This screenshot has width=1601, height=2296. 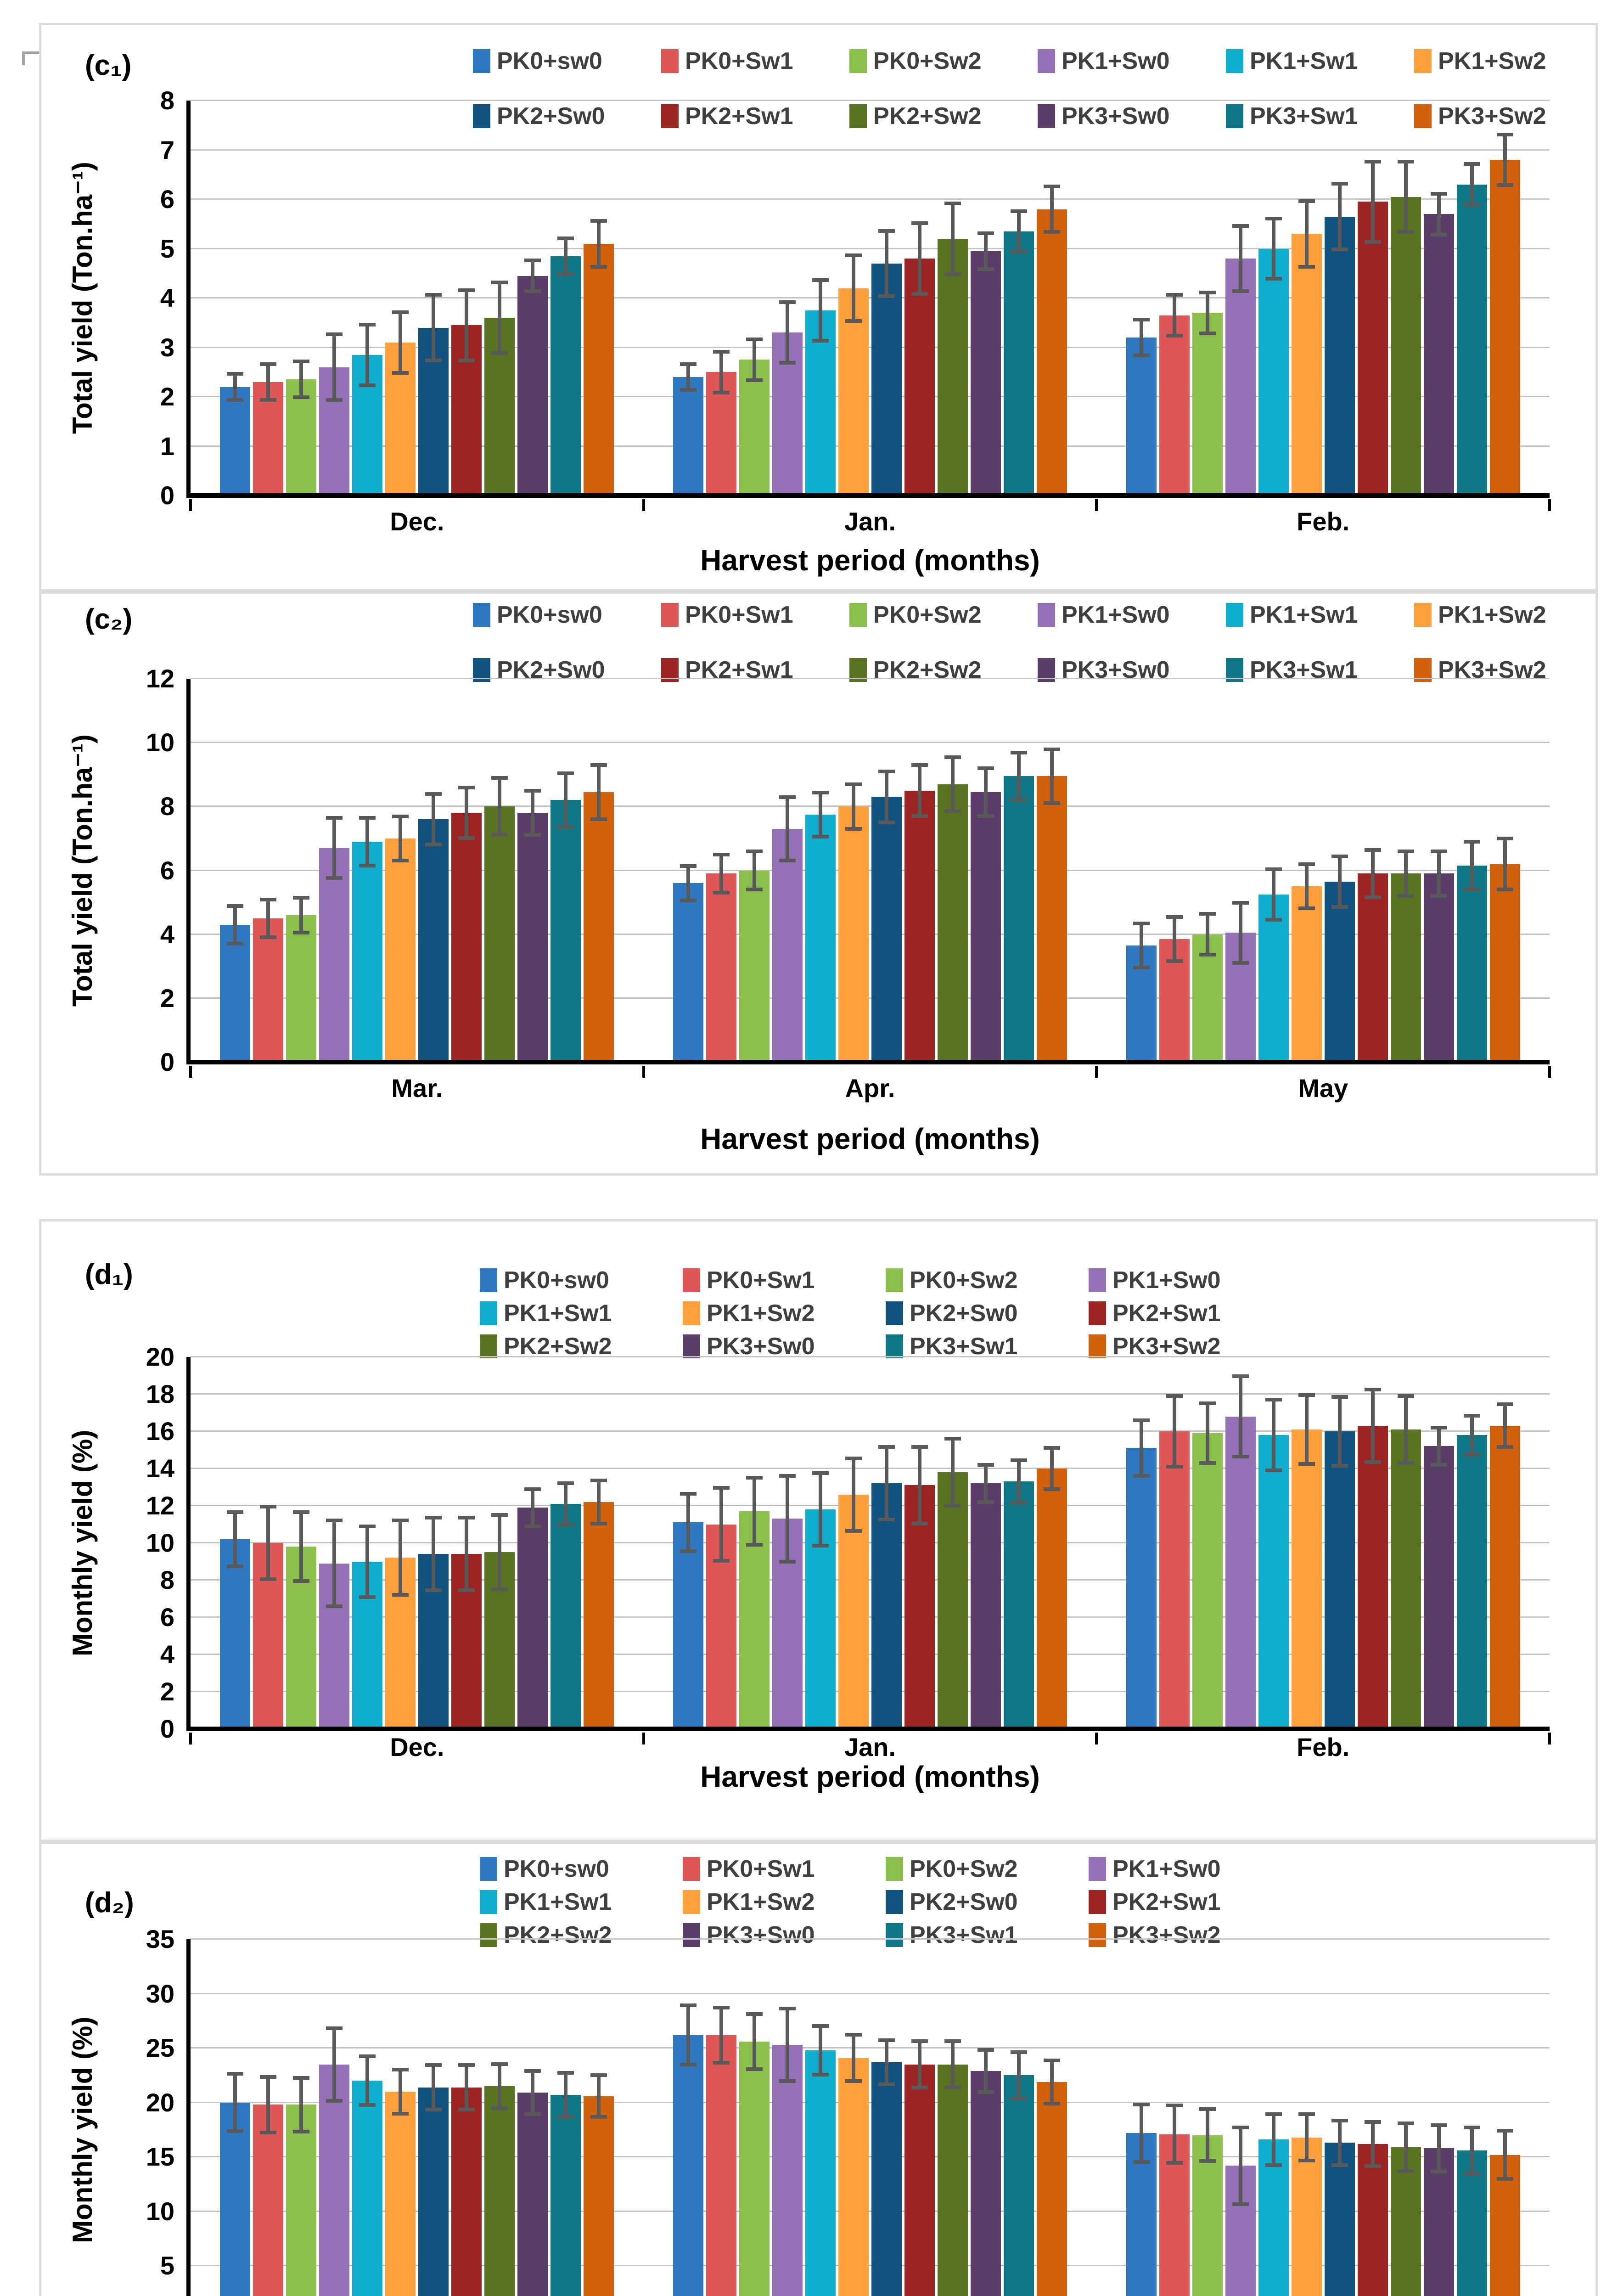 What do you see at coordinates (1323, 2117) in the screenshot?
I see `bar-group-May` at bounding box center [1323, 2117].